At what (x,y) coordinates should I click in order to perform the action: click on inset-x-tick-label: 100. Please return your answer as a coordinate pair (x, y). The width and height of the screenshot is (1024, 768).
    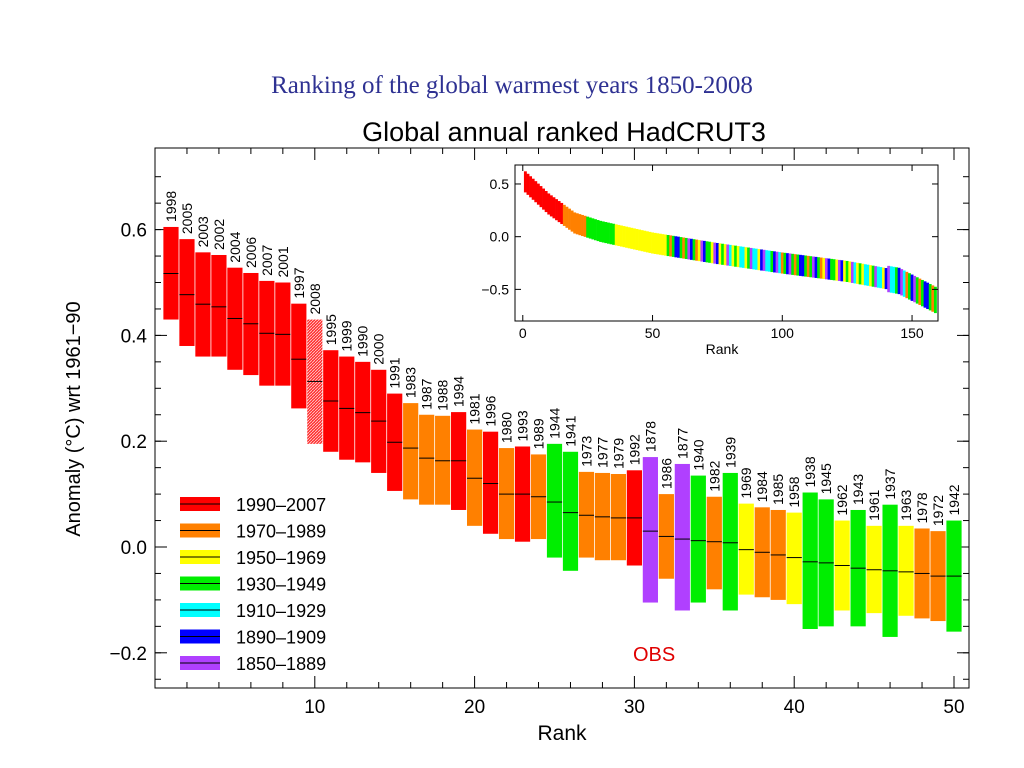
    Looking at the image, I should click on (783, 333).